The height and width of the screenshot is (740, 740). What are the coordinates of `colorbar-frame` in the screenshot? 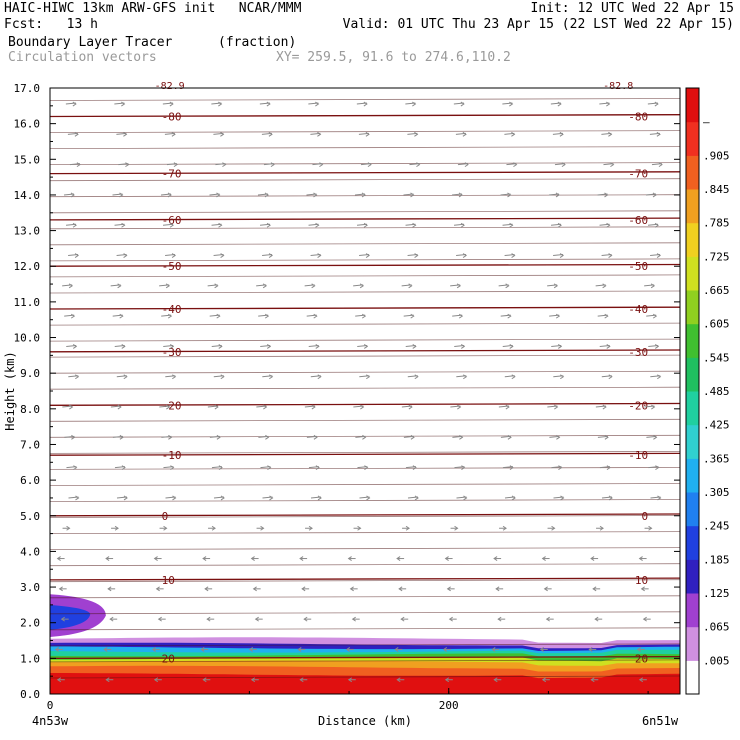 It's located at (692, 391).